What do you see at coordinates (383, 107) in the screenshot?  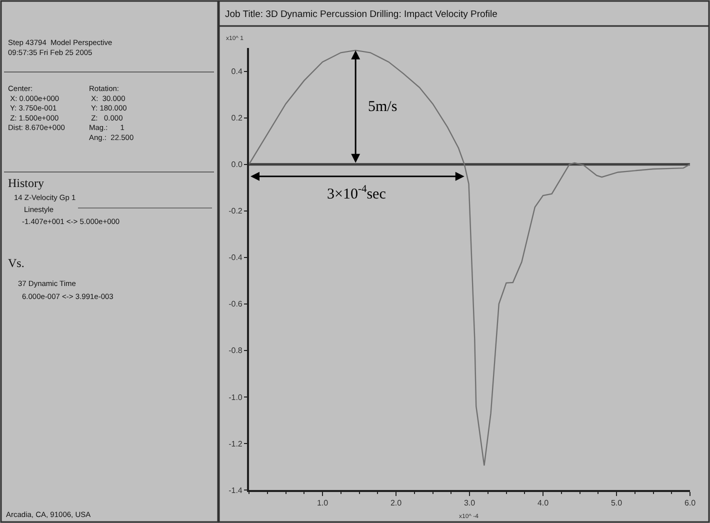 I see `annotation: 5m/s` at bounding box center [383, 107].